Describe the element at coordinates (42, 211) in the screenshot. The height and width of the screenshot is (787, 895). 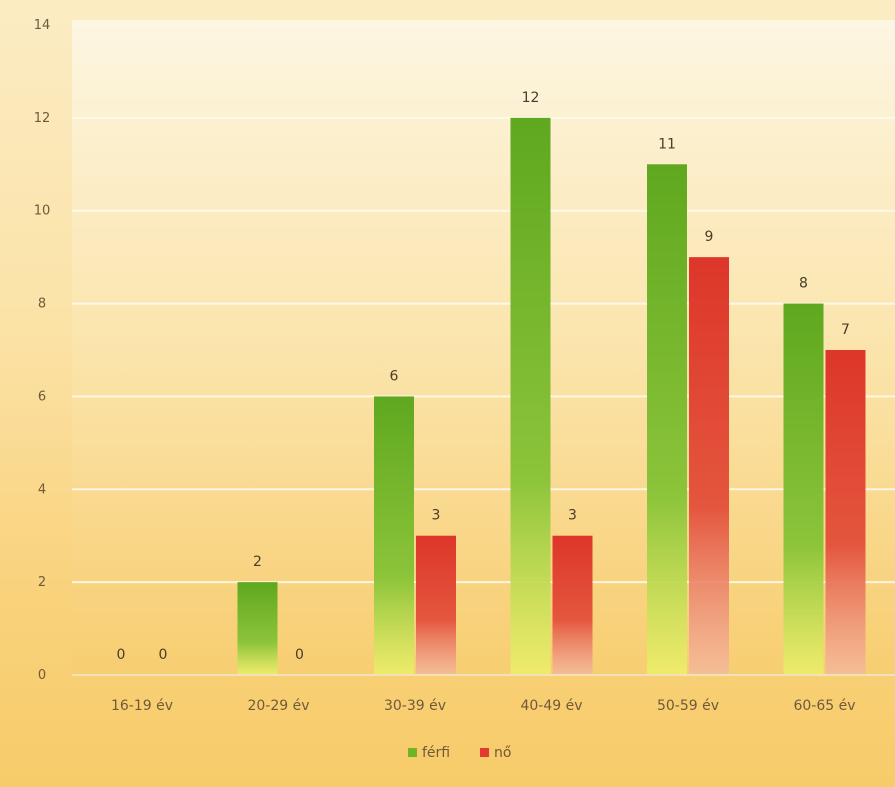
I see `y-tick-label: 10` at that location.